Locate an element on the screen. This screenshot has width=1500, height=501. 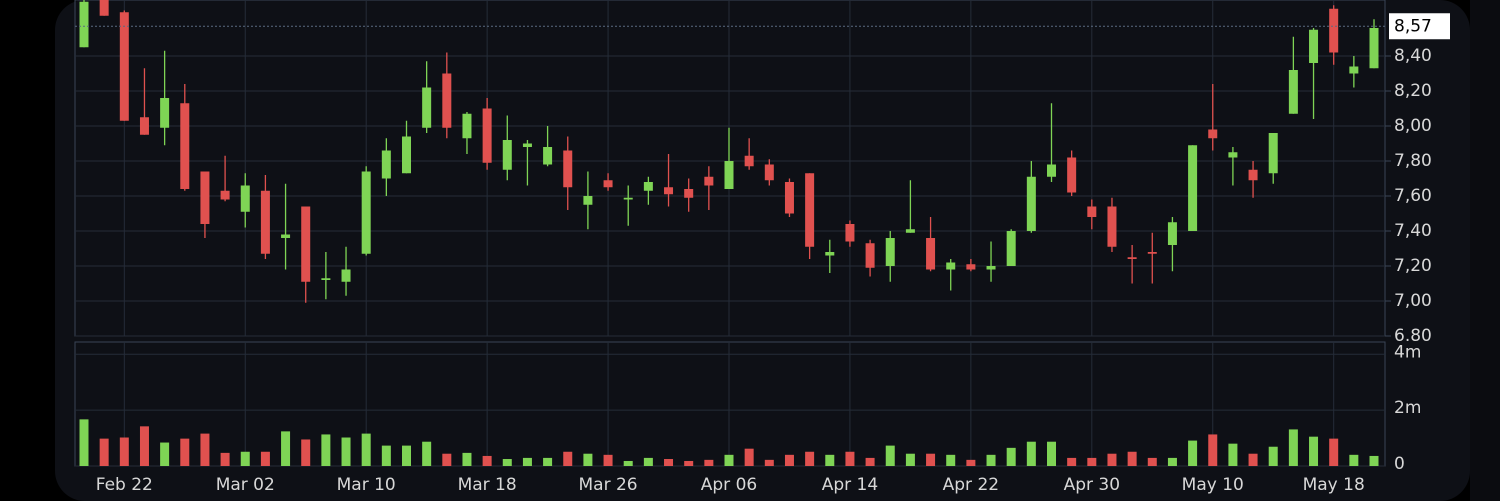
x-tick-label: Mar 10 is located at coordinates (366, 485).